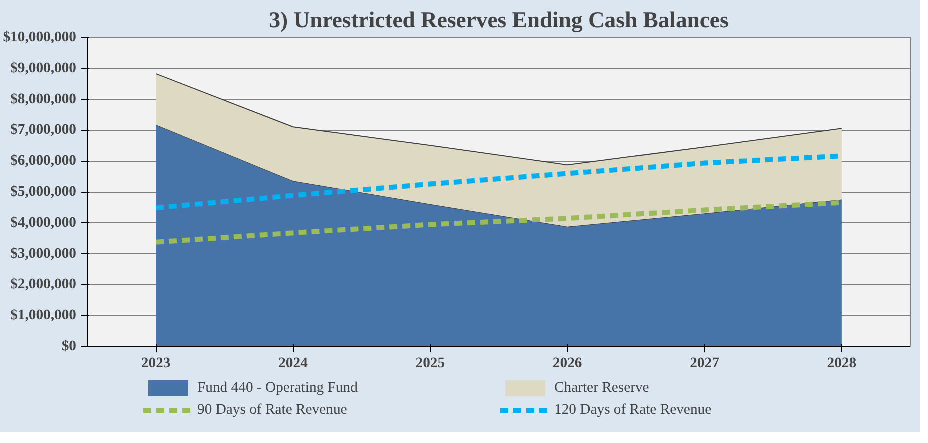  Describe the element at coordinates (273, 410) in the screenshot. I see `legend-label: 90 Days of Rate Revenue` at that location.